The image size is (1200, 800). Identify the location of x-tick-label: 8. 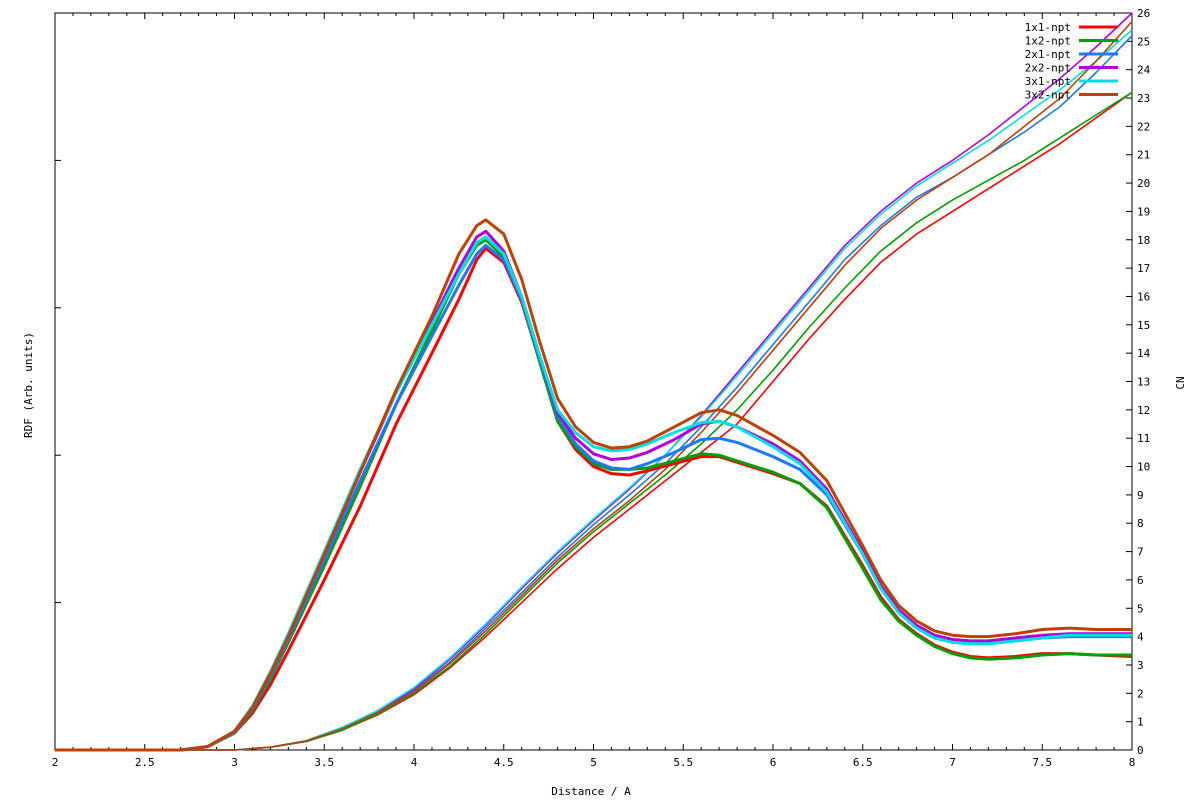
(1132, 762).